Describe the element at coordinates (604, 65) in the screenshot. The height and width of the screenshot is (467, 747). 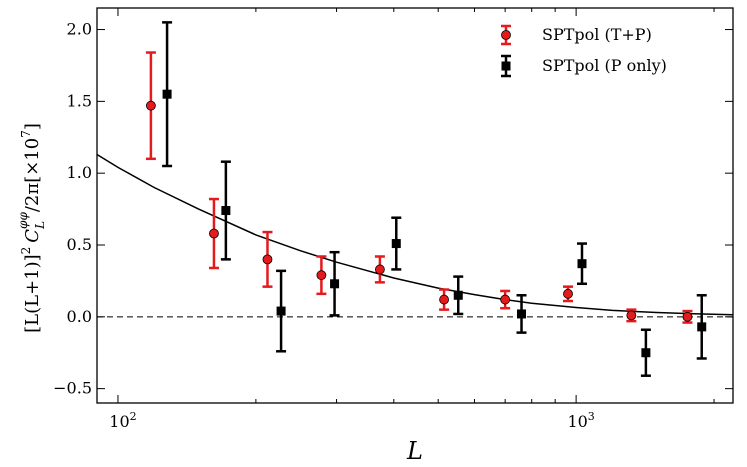
I see `legend-label-p: SPTpol (P only)` at that location.